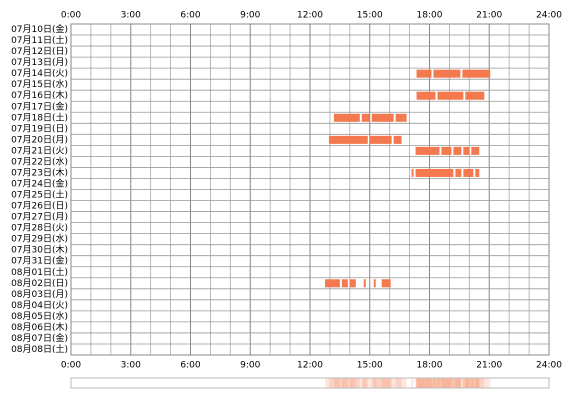 The height and width of the screenshot is (400, 570). What do you see at coordinates (131, 366) in the screenshot?
I see `x-tick-label-bottom: 3:00` at bounding box center [131, 366].